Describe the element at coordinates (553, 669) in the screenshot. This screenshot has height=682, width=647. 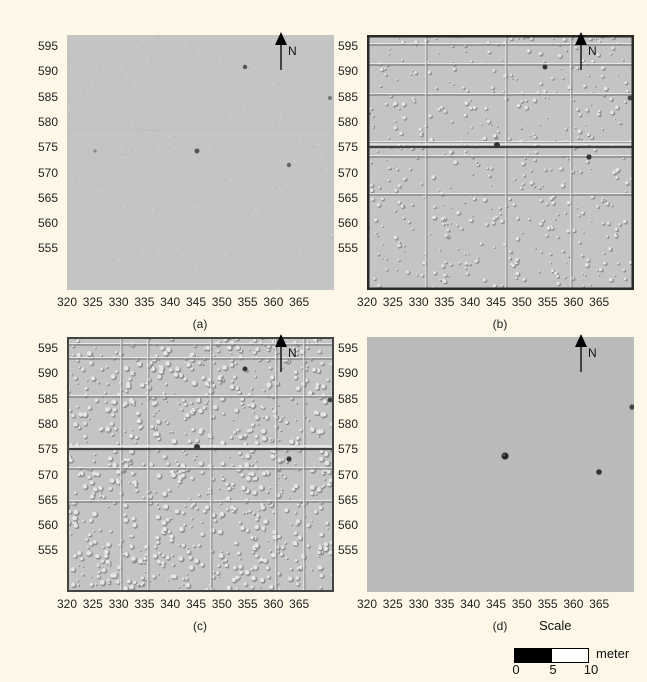
I see `scale-tick-5: 5` at that location.